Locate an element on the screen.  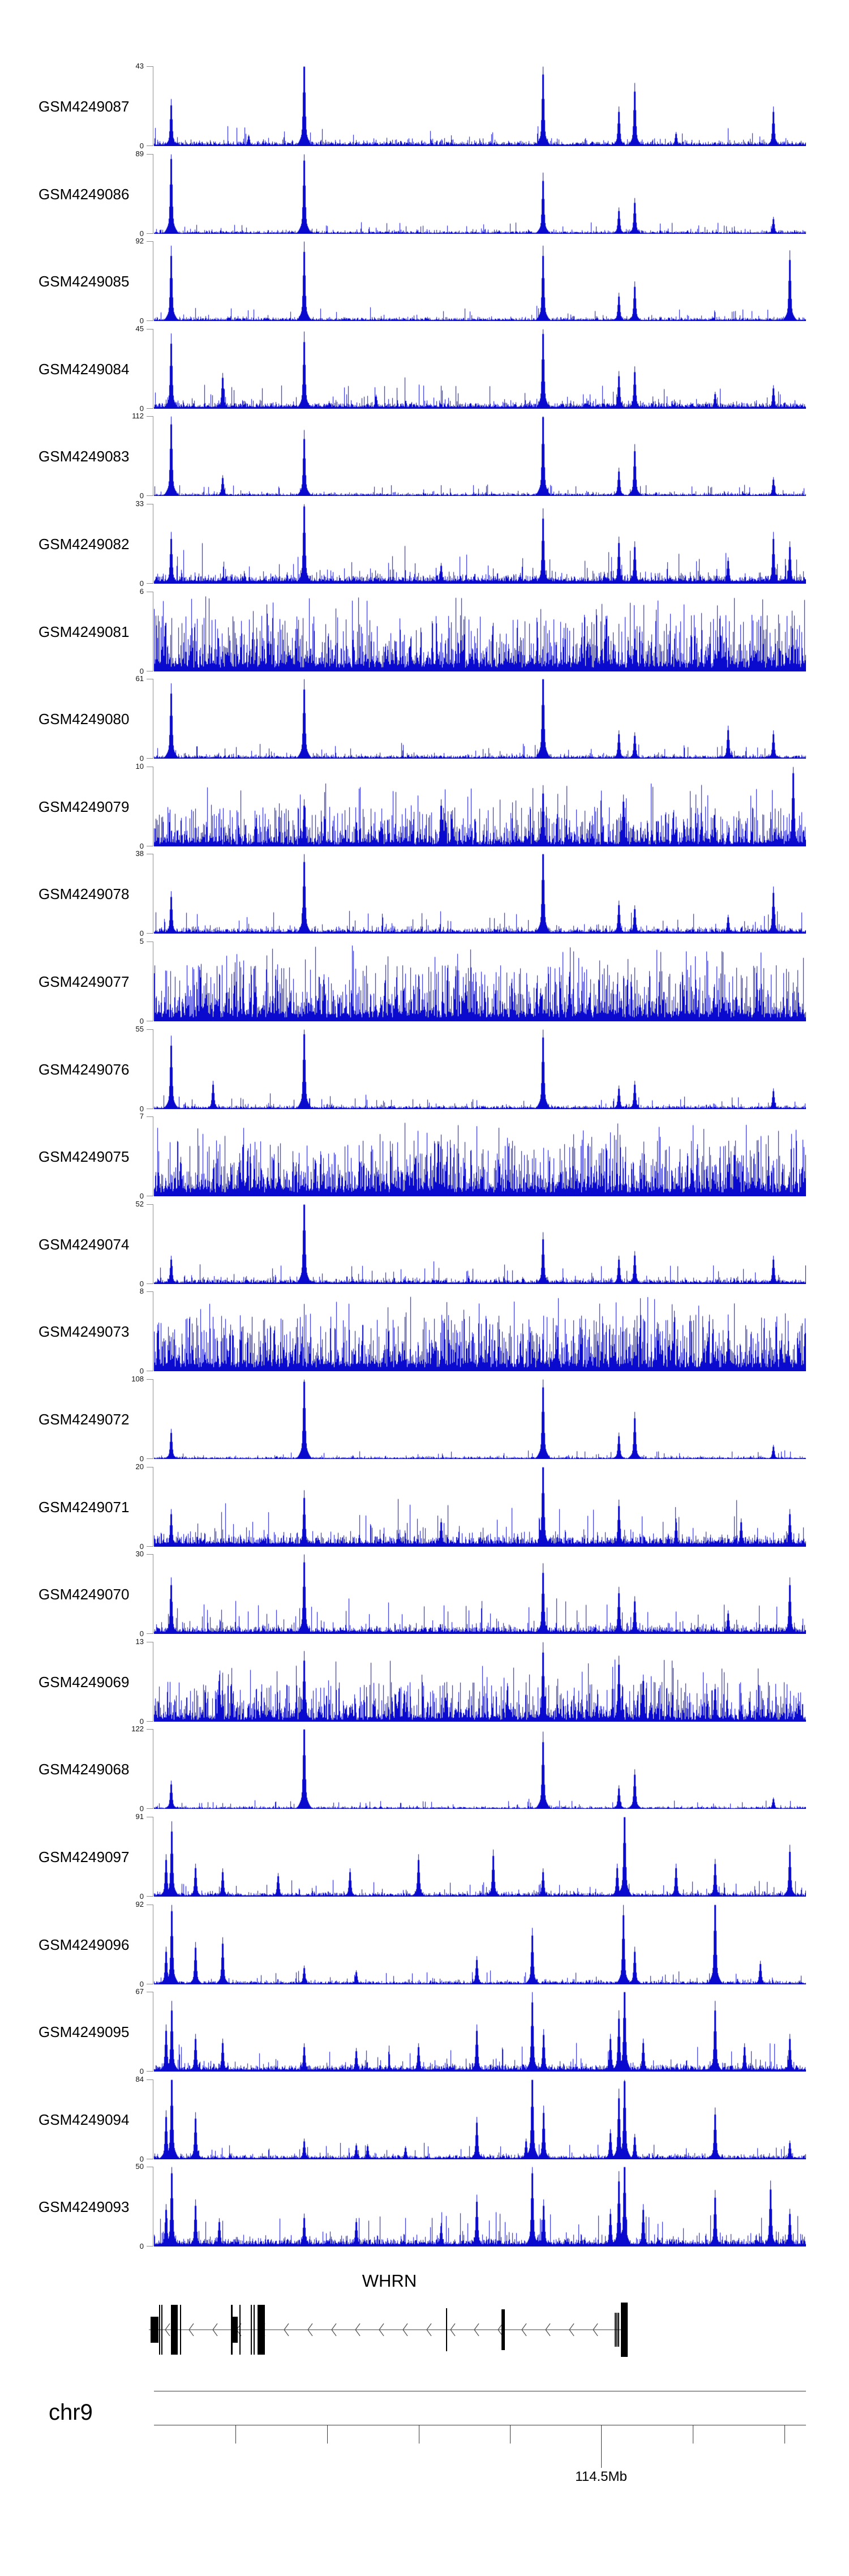
track-row: GSM4249083 112 0 is located at coordinates (424, 456).